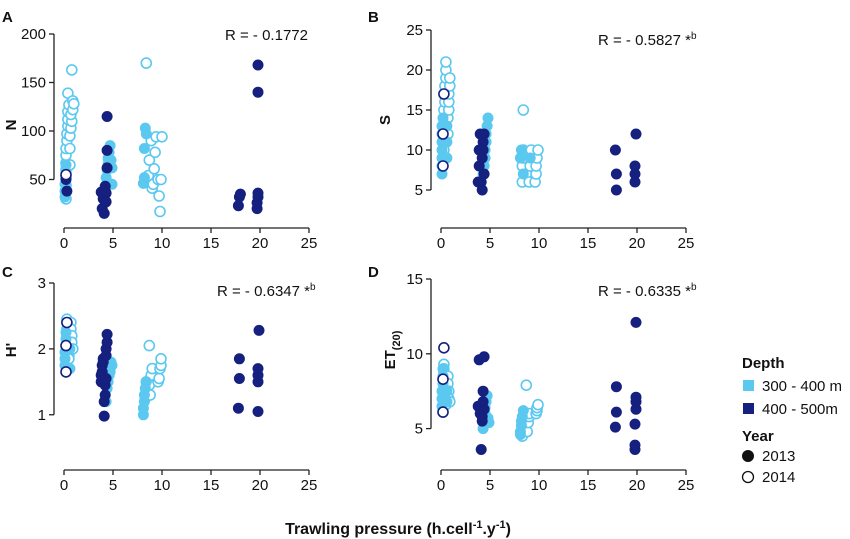  What do you see at coordinates (647, 40) in the screenshot?
I see `panel-b-r-value: R = - 0.5827 *b` at bounding box center [647, 40].